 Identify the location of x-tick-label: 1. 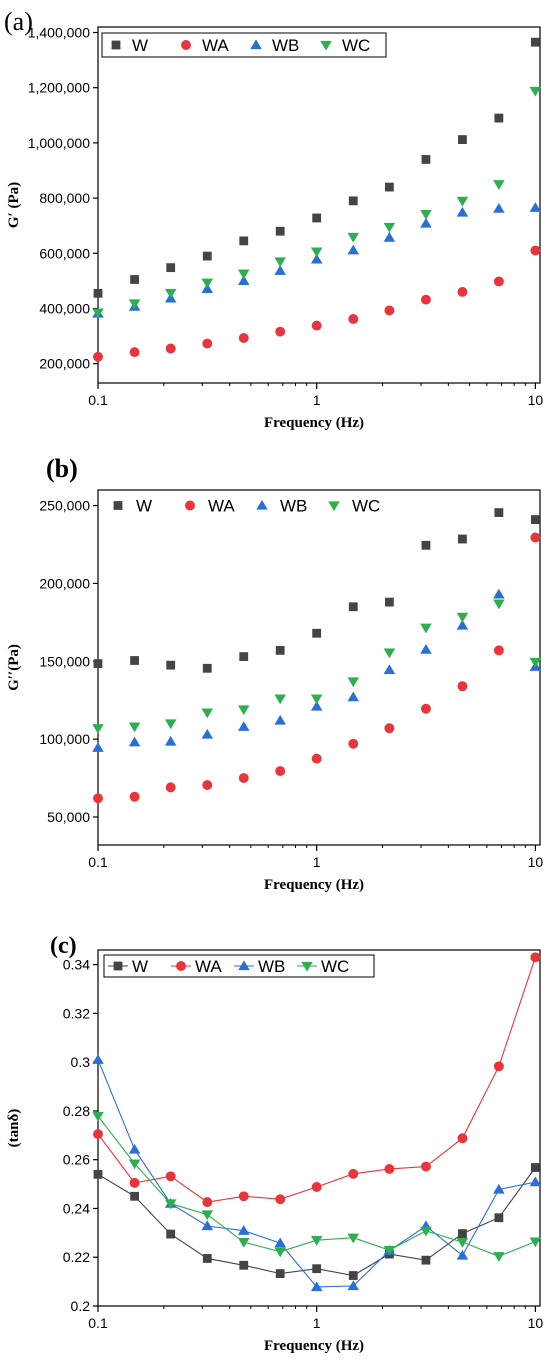
(317, 1323).